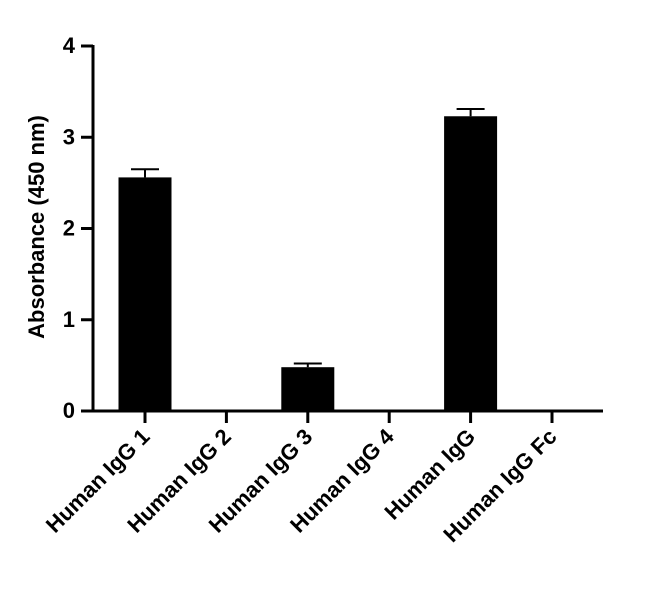  I want to click on y-tick-label: 2, so click(69, 228).